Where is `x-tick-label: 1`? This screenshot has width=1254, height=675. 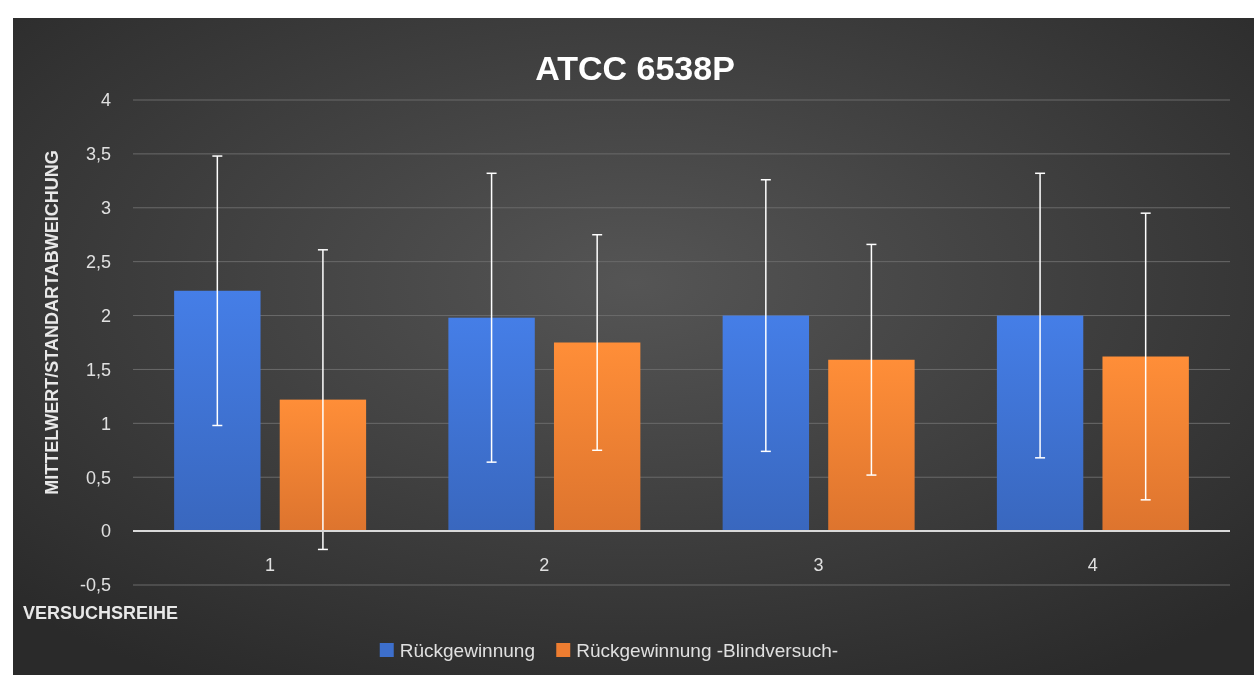
x-tick-label: 1 is located at coordinates (270, 565).